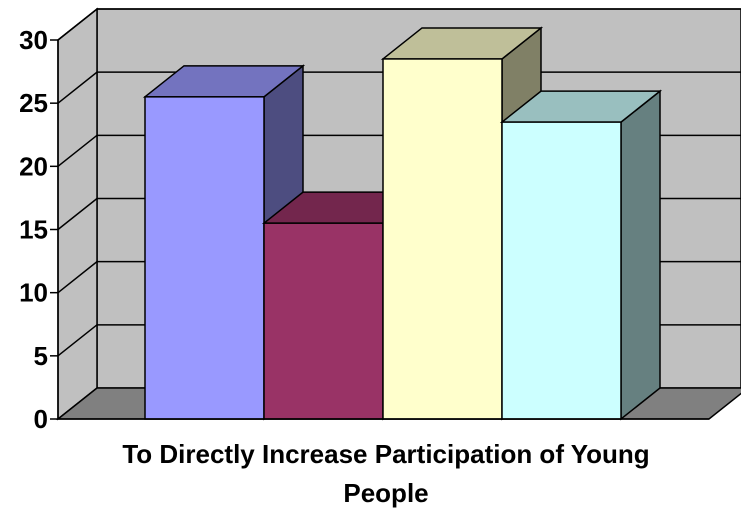  What do you see at coordinates (33, 40) in the screenshot?
I see `y-tick-label: 30` at bounding box center [33, 40].